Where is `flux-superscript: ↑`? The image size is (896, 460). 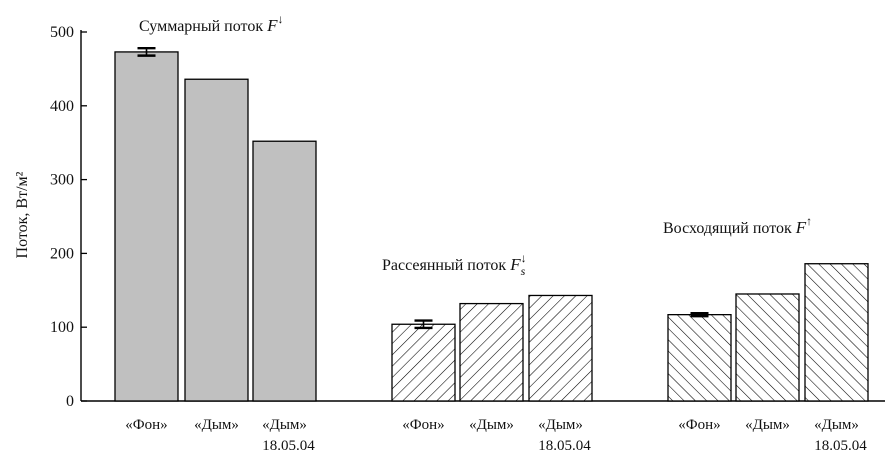
flux-superscript: ↑ is located at coordinates (809, 221).